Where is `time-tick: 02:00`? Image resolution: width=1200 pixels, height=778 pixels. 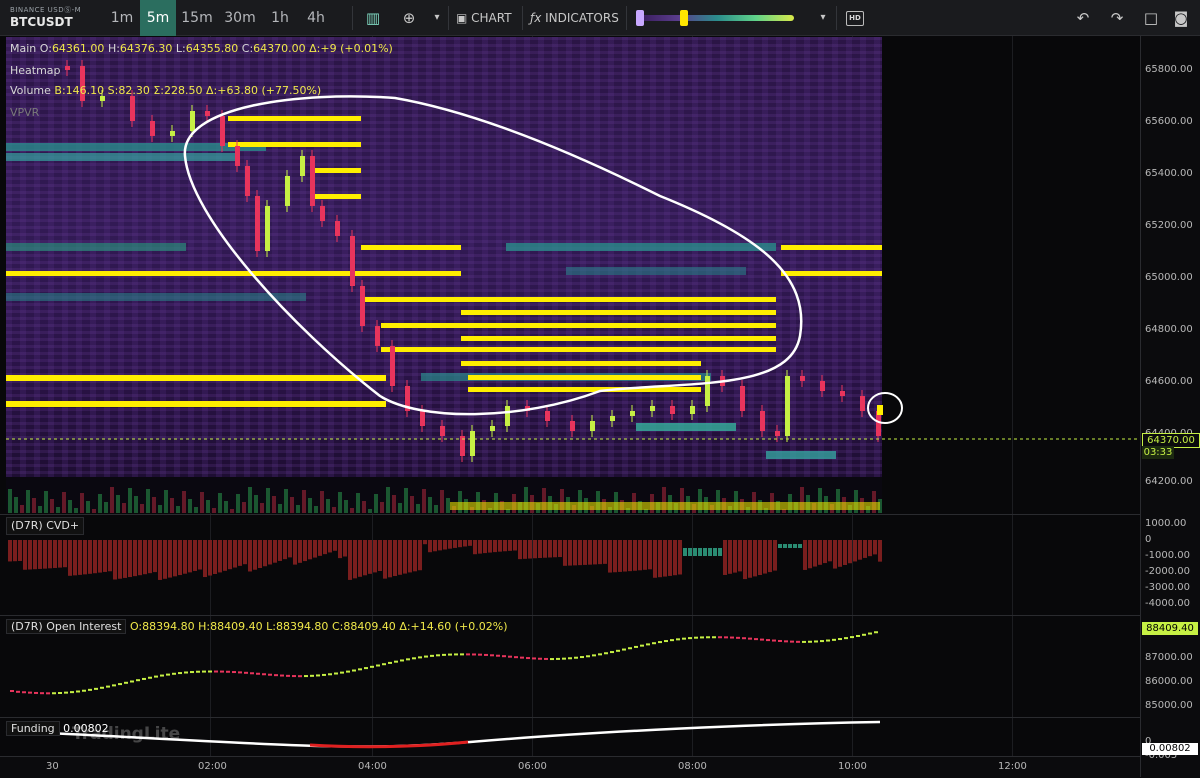
time-tick: 02:00 is located at coordinates (212, 766).